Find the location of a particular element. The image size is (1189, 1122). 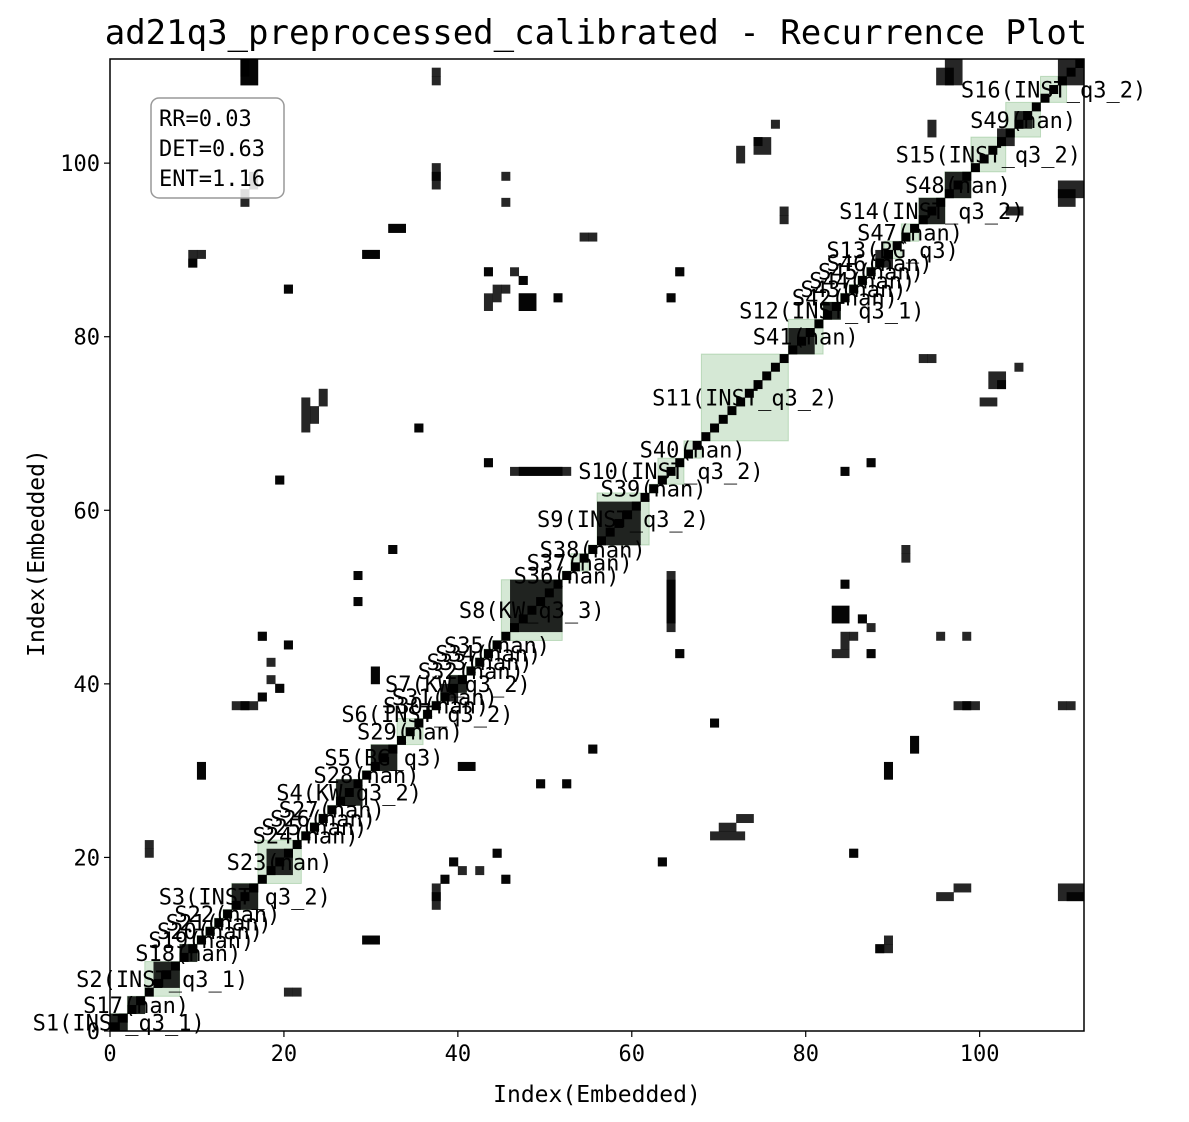

segment-label: S9(INST_q3_2) is located at coordinates (623, 520).